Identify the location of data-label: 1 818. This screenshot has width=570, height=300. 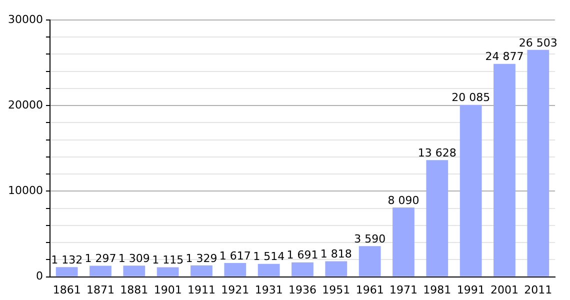
(336, 254).